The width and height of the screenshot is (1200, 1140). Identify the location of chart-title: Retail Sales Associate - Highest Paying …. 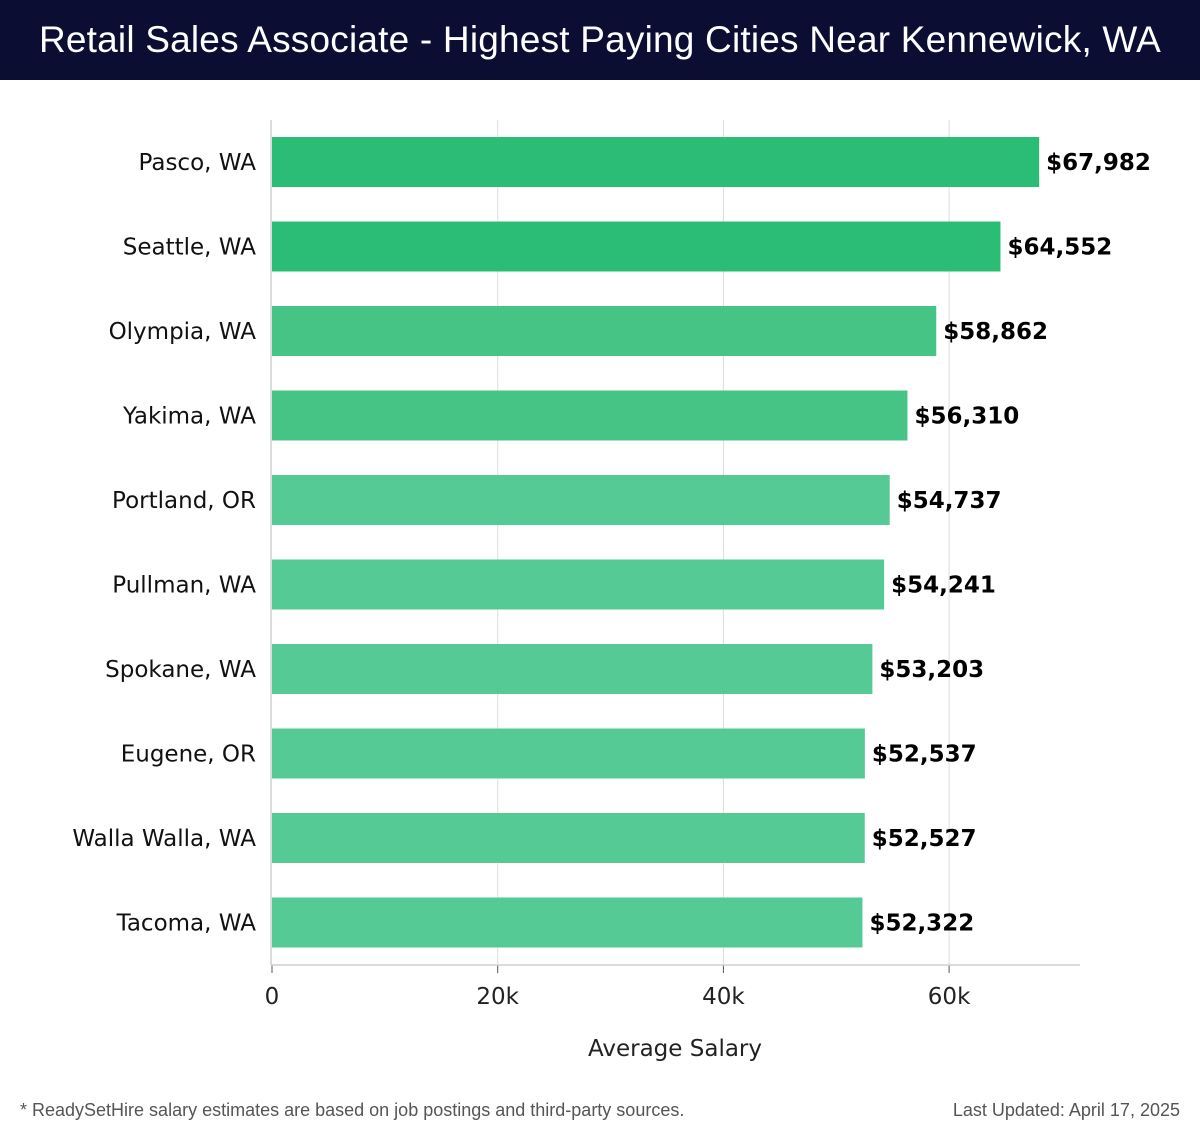
(600, 40).